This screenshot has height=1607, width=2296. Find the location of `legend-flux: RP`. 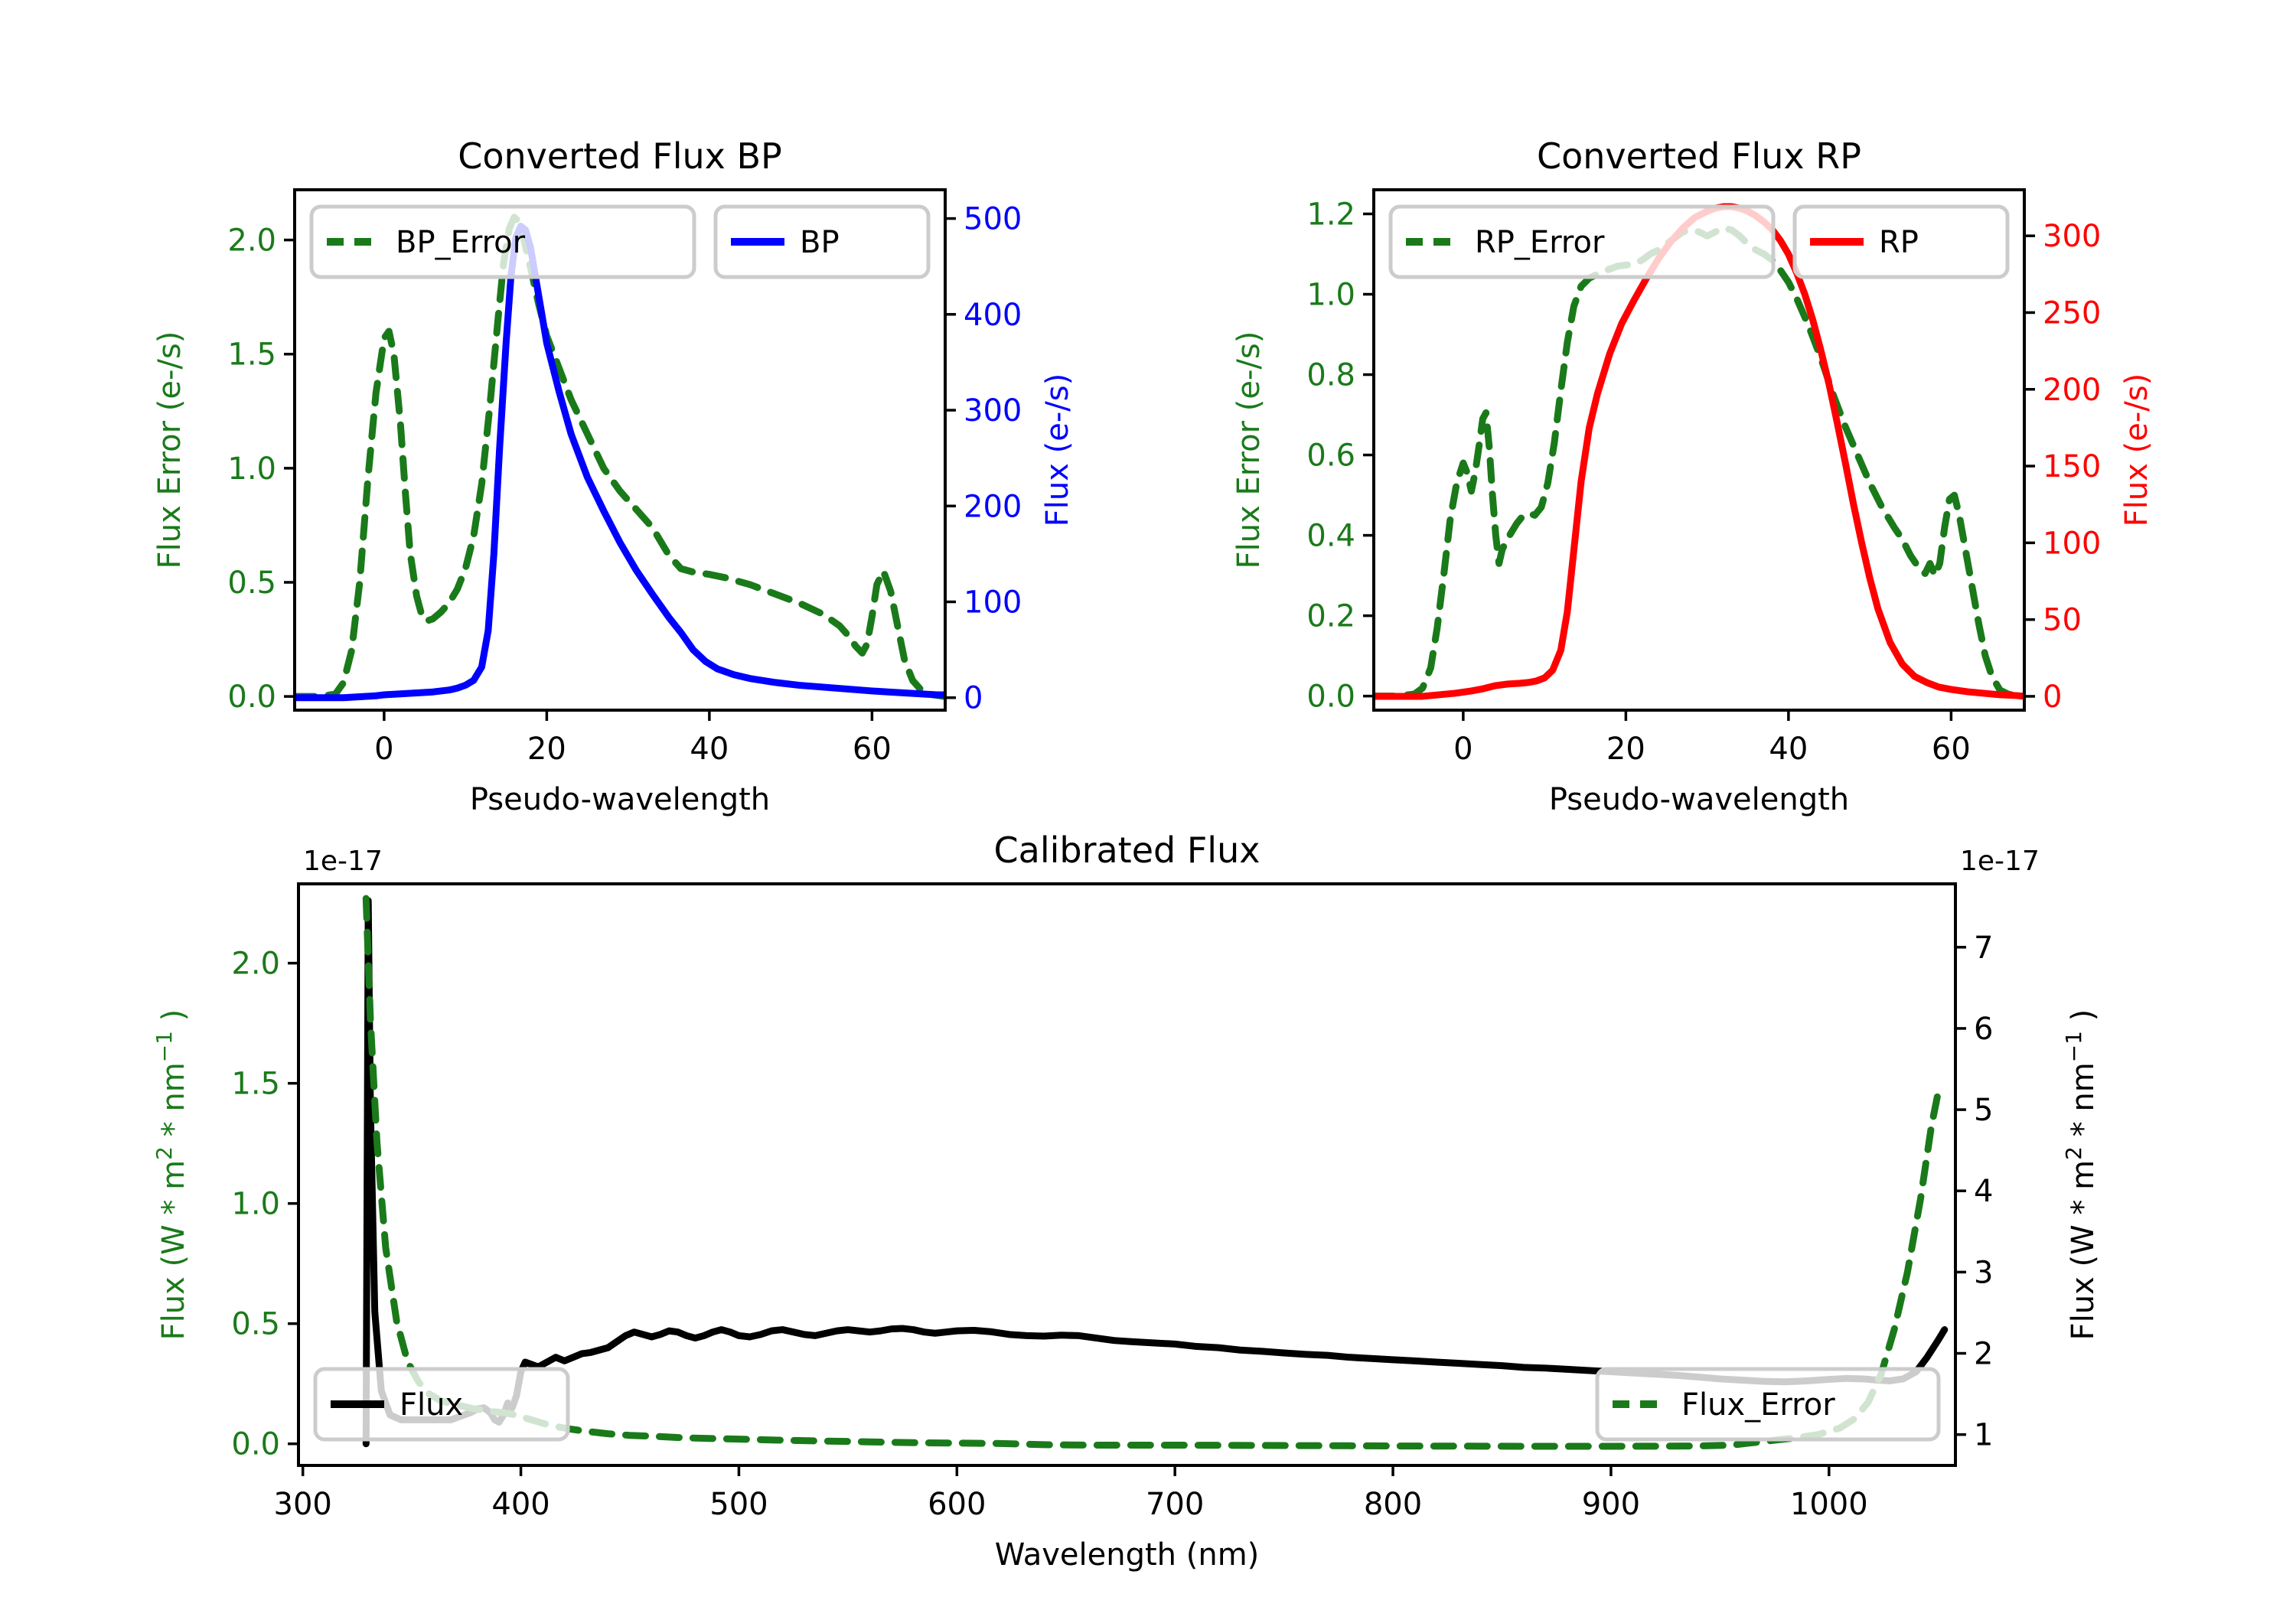

legend-flux: RP is located at coordinates (1901, 242).